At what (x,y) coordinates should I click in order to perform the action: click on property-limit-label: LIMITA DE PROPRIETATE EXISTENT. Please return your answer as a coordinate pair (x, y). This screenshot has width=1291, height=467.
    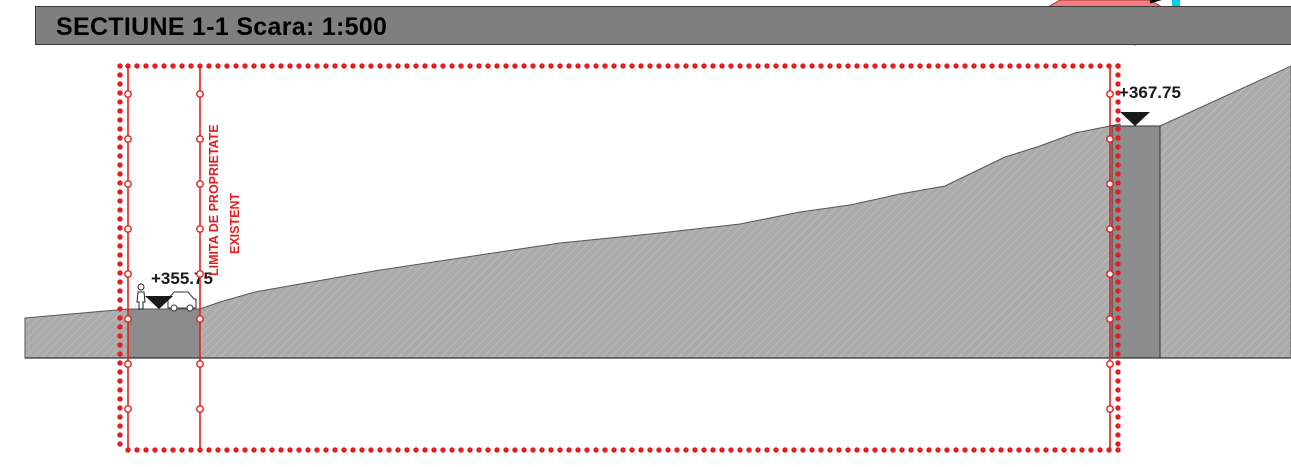
    Looking at the image, I should click on (224, 200).